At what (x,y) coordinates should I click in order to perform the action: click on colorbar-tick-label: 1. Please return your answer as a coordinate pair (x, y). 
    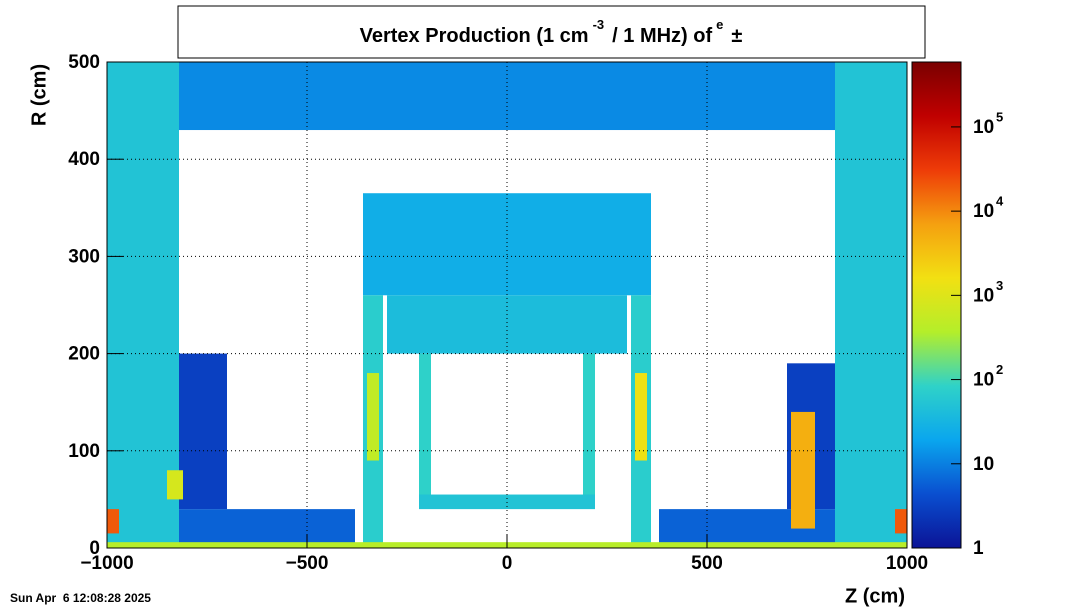
    Looking at the image, I should click on (978, 548).